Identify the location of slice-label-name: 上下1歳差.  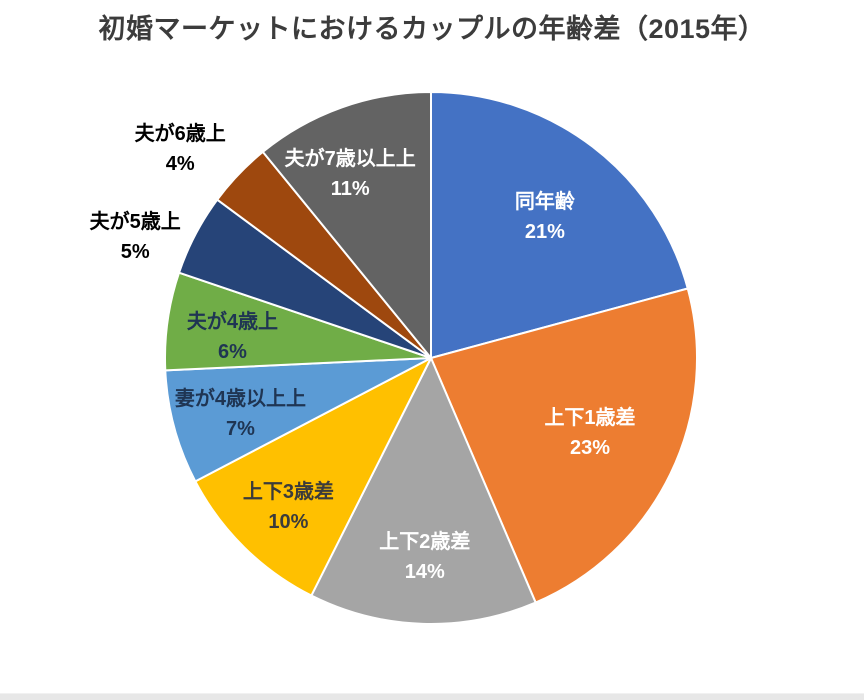
(590, 417).